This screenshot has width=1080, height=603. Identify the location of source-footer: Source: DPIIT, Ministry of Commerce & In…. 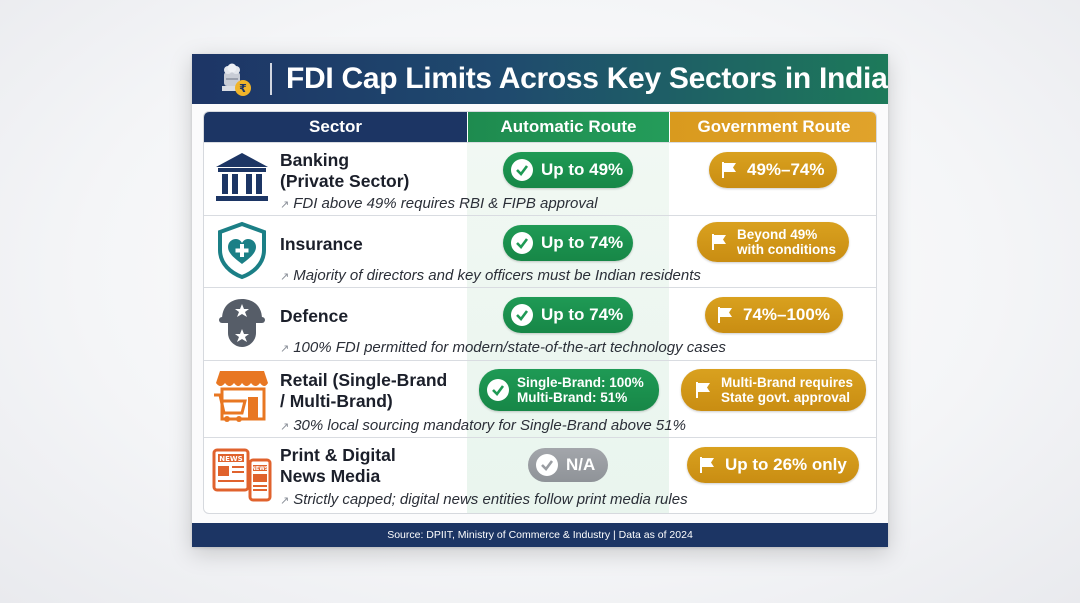
(540, 535).